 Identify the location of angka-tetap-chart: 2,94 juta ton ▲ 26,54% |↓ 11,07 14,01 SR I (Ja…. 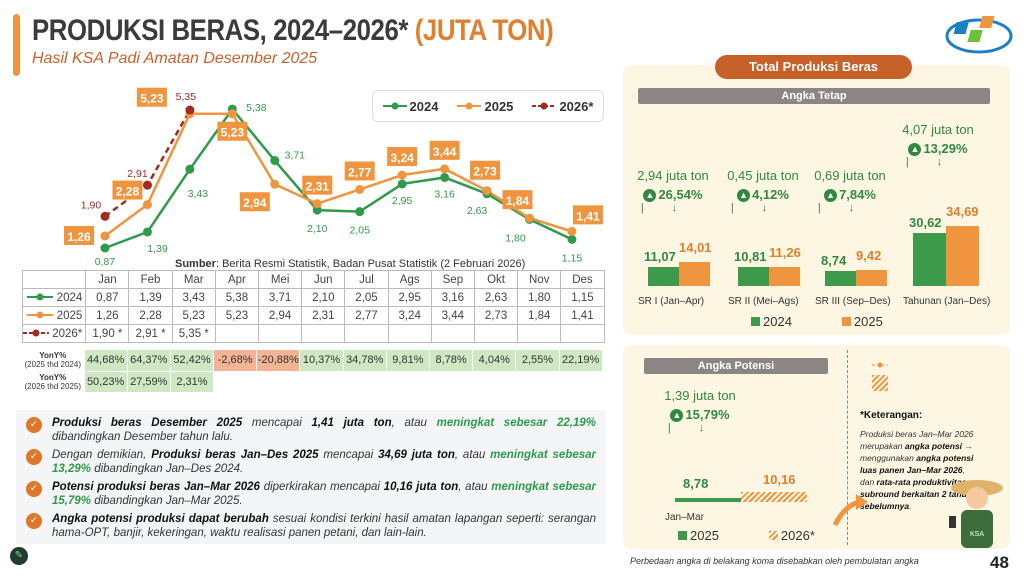
(816, 222).